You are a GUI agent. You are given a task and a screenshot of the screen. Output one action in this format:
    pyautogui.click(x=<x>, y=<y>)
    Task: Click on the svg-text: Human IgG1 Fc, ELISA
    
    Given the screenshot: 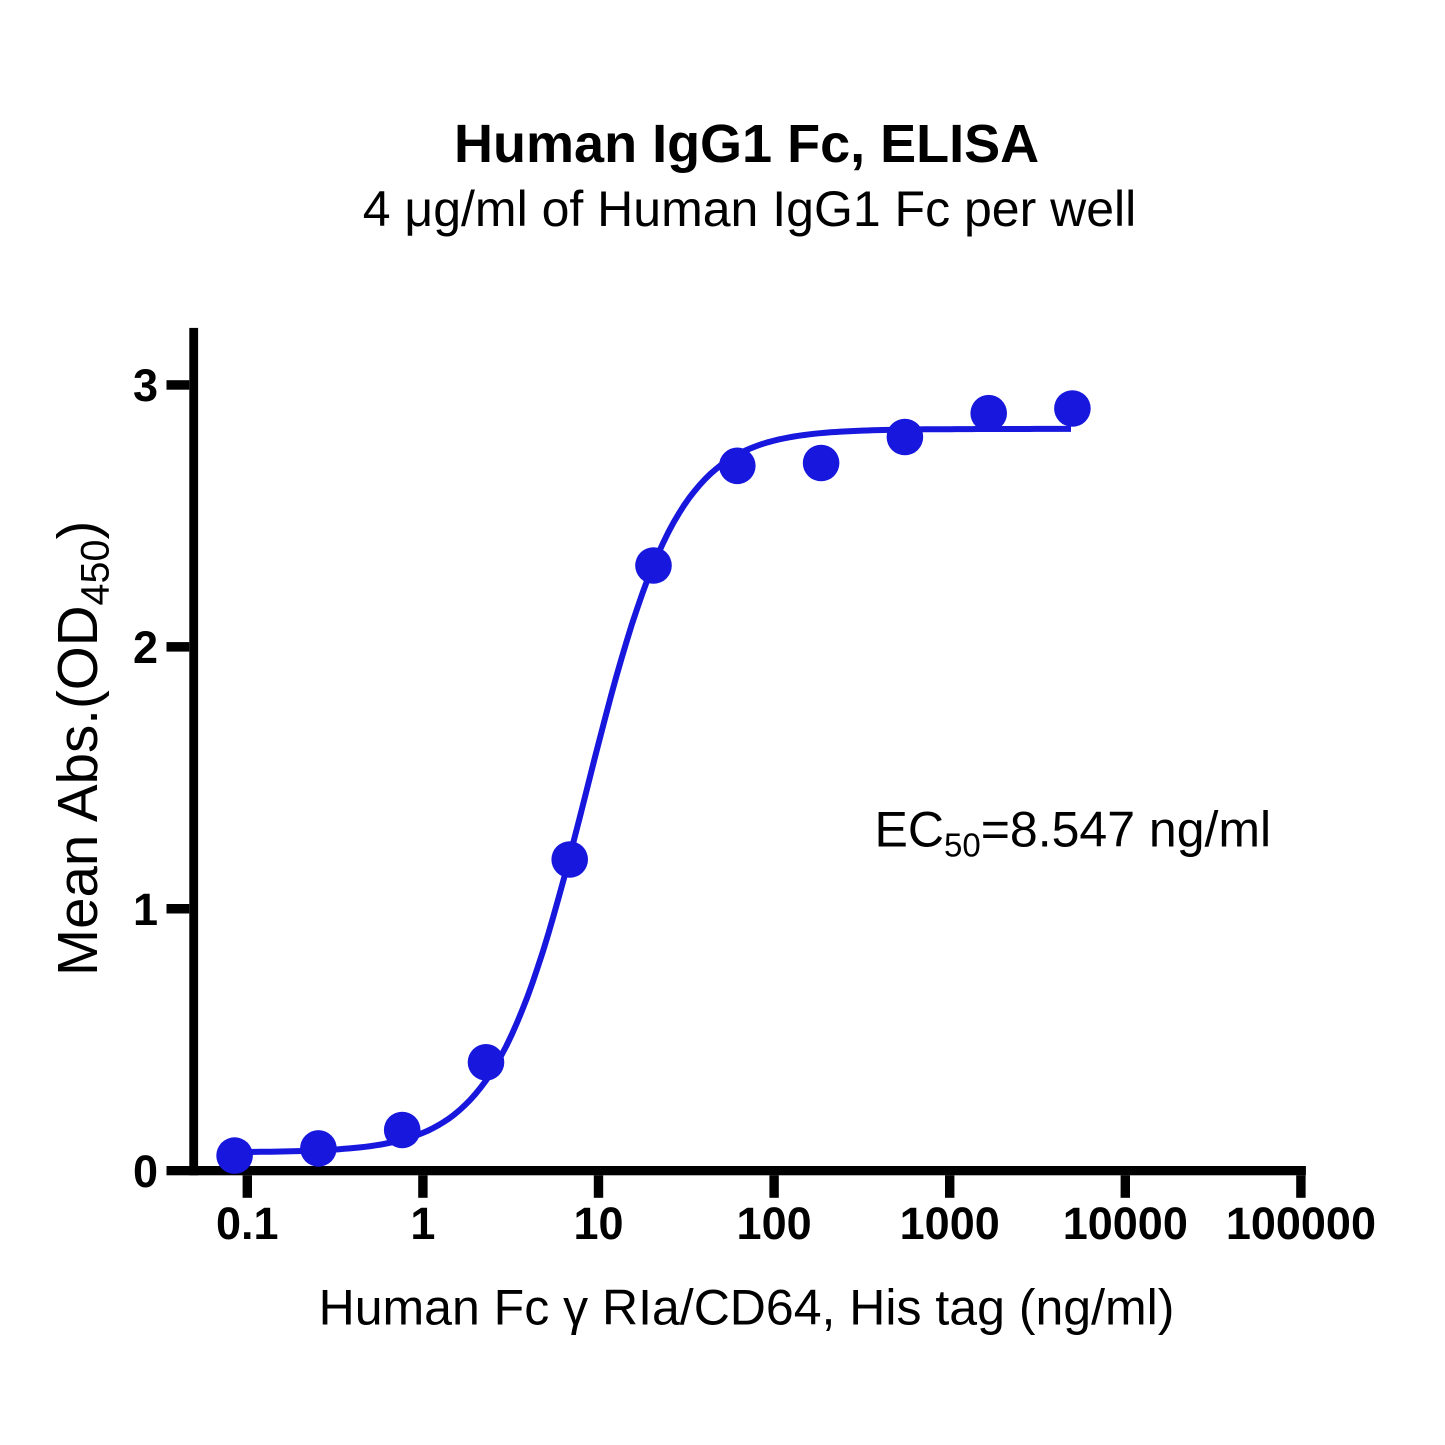 What is the action you would take?
    pyautogui.click(x=746, y=144)
    